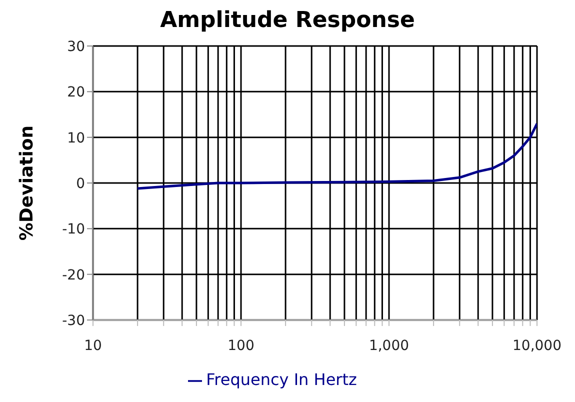 This screenshot has width=575, height=402. What do you see at coordinates (241, 346) in the screenshot?
I see `x-tick-label: 100` at bounding box center [241, 346].